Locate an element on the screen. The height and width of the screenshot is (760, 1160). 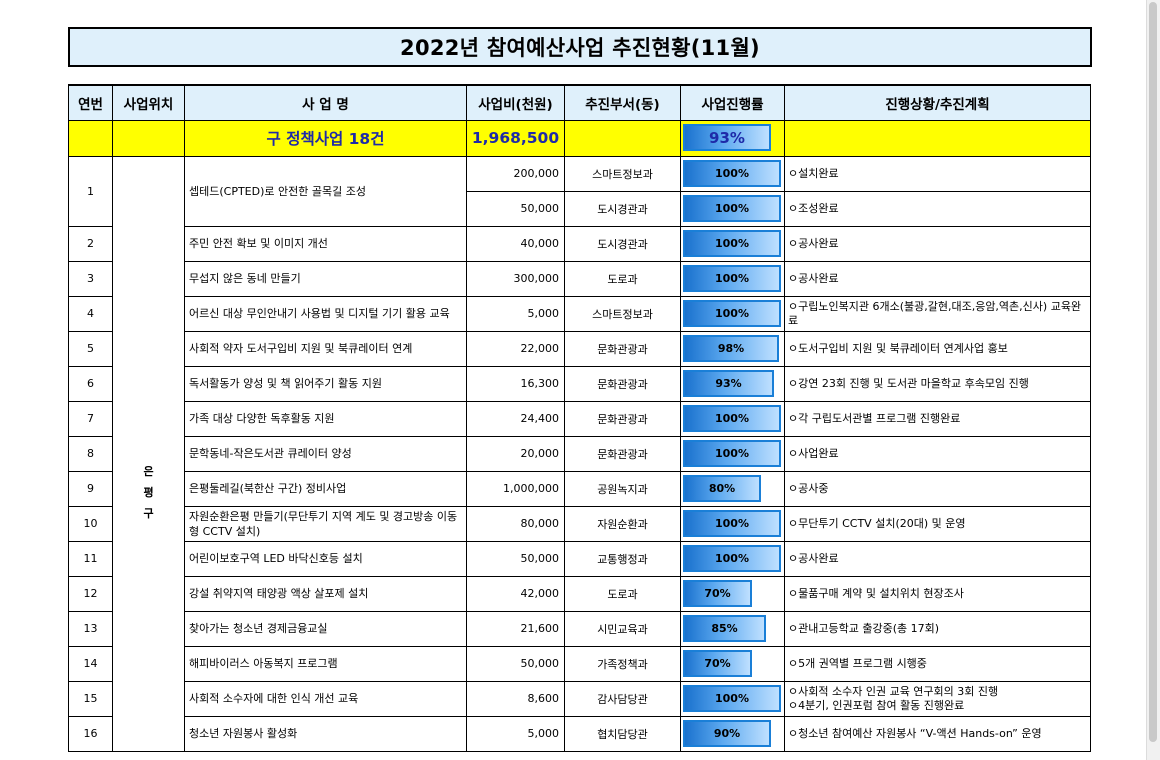
project-name-cell: 해피바이러스 아동복지 프로그램 is located at coordinates (325, 663).